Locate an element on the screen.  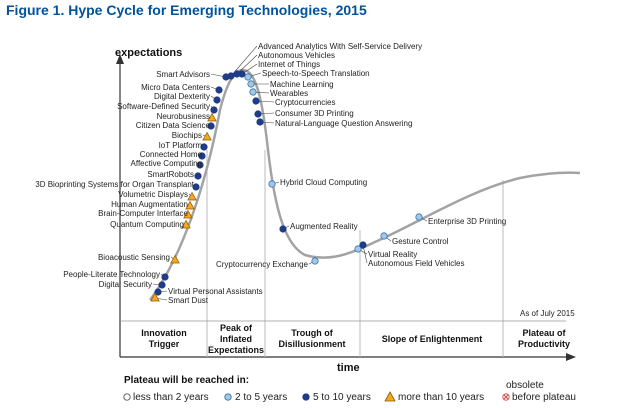
legend-item-more-than-10: more than 10 years is located at coordinates (441, 397).